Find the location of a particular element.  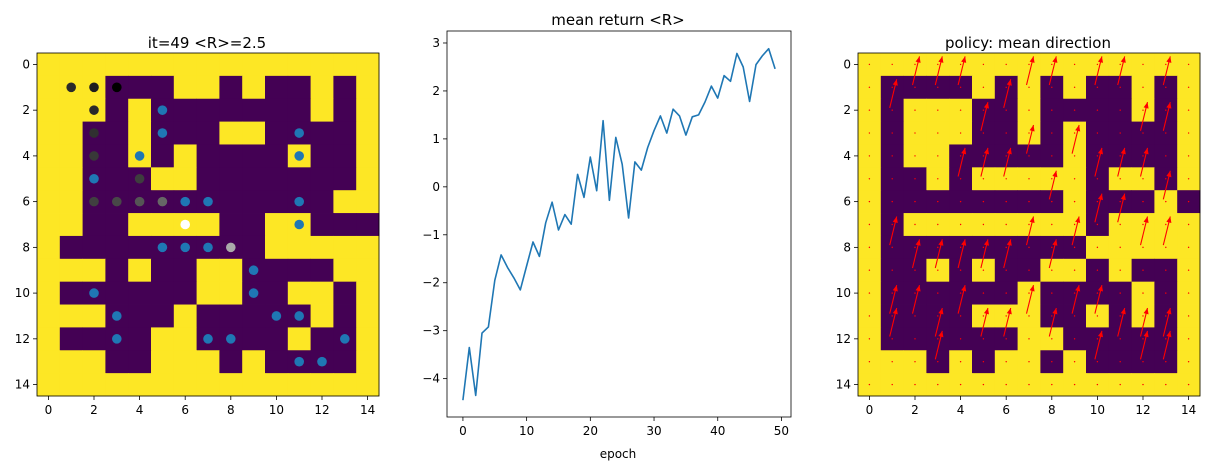

policy-y-tick-label: 2 is located at coordinates (847, 110).